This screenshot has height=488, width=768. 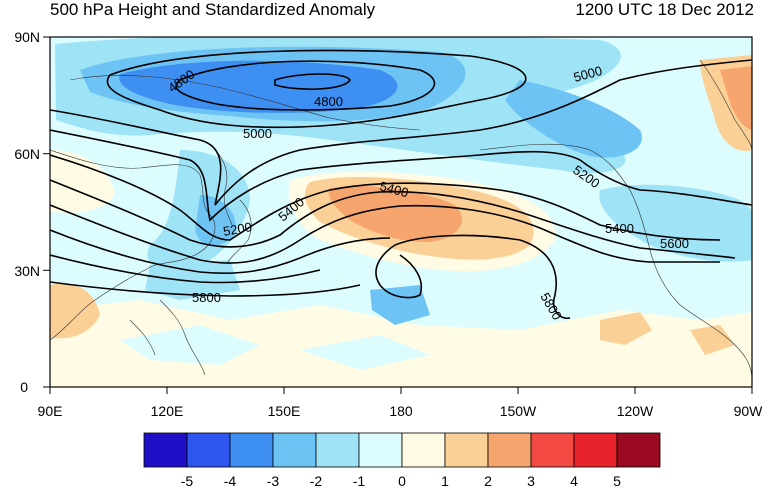 I want to click on colorbar-label: -4, so click(x=230, y=480).